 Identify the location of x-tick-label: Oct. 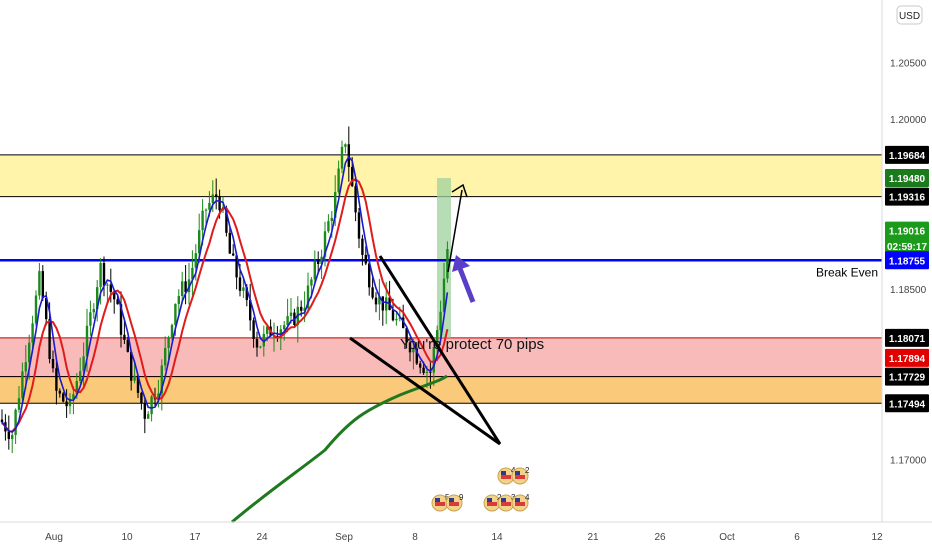
(727, 537).